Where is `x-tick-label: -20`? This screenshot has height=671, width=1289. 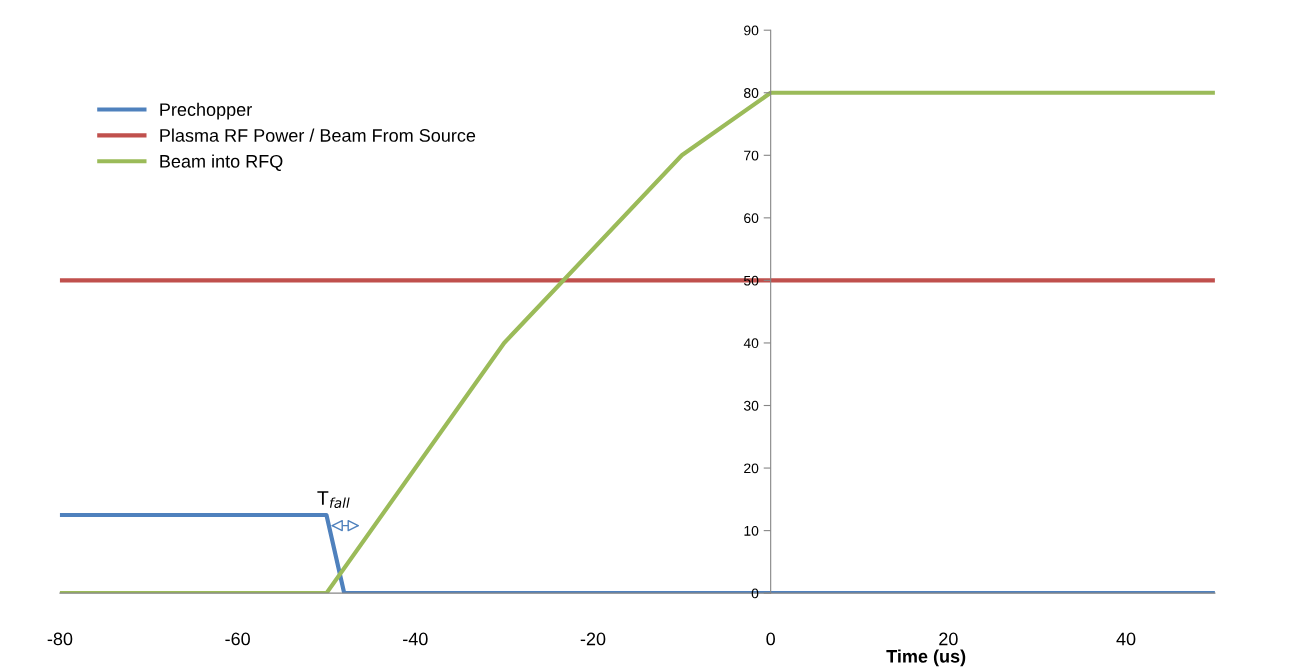 x-tick-label: -20 is located at coordinates (593, 639).